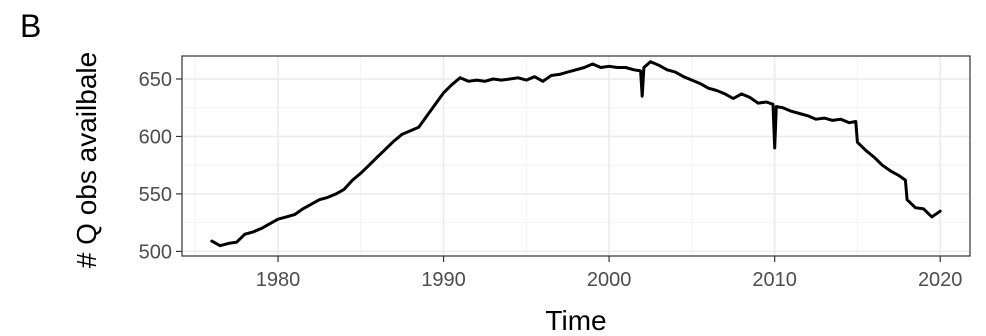 The height and width of the screenshot is (336, 986). Describe the element at coordinates (774, 280) in the screenshot. I see `x-tick-label: 2010` at that location.